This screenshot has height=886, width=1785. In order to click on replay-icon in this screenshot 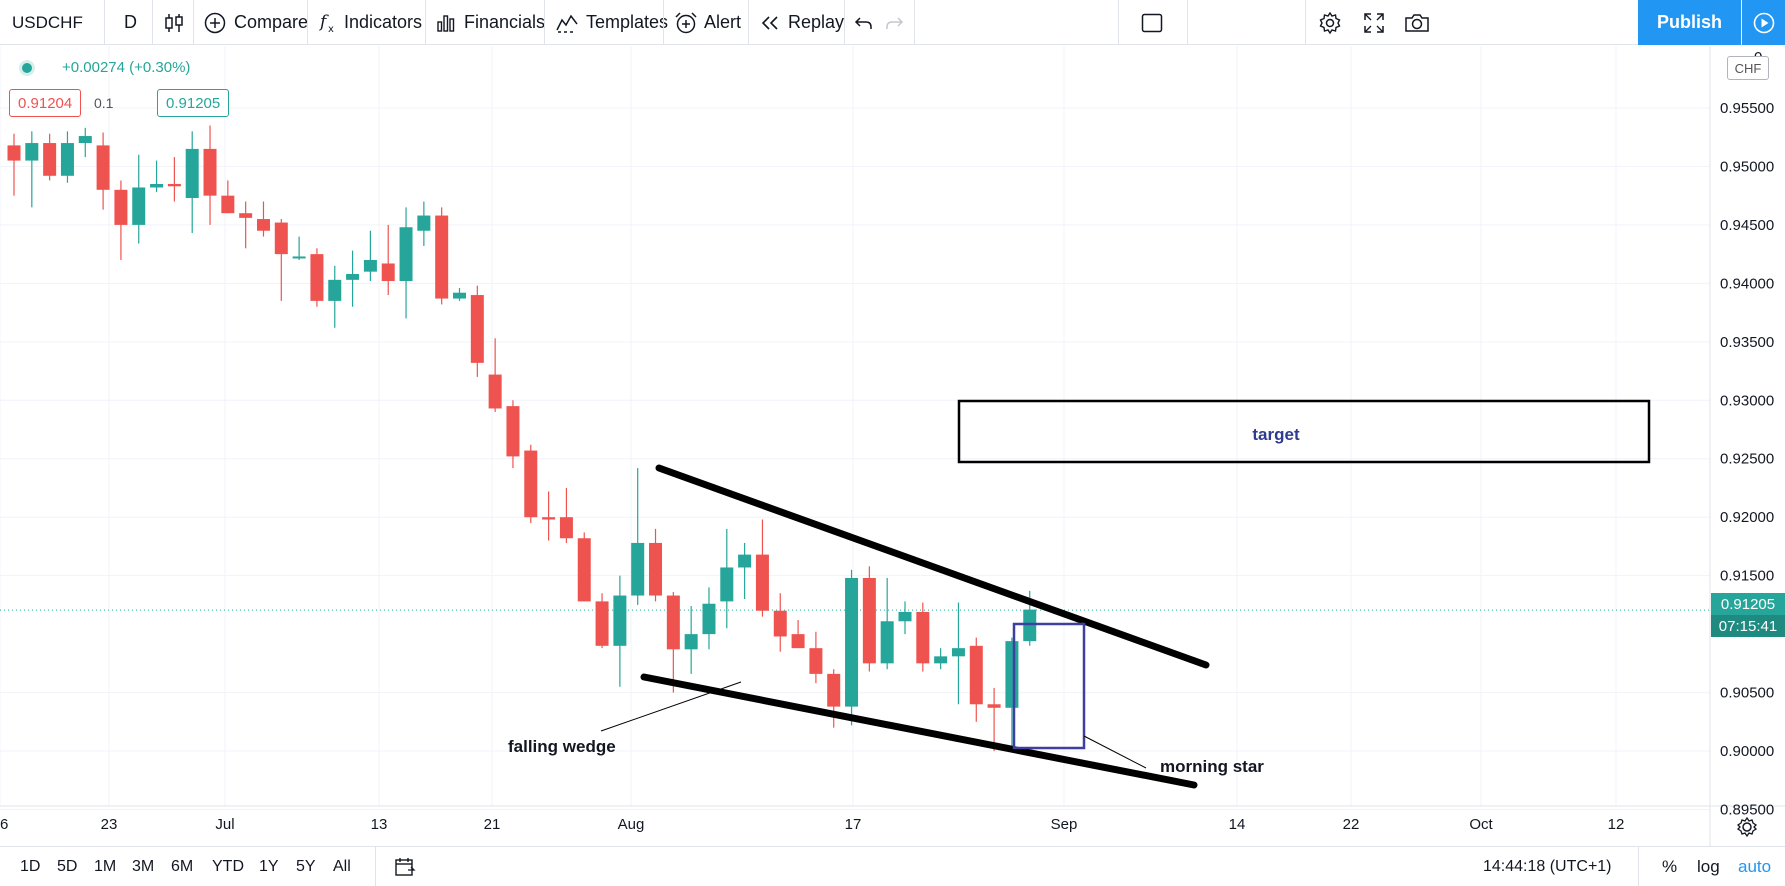, I will do `click(769, 22)`.